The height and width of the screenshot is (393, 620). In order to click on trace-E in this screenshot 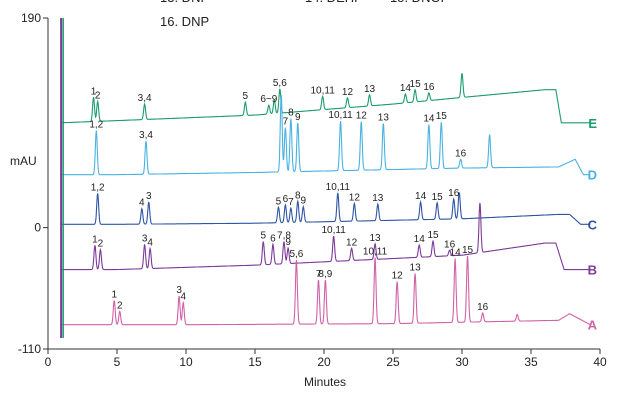, I will do `click(325, 98)`.